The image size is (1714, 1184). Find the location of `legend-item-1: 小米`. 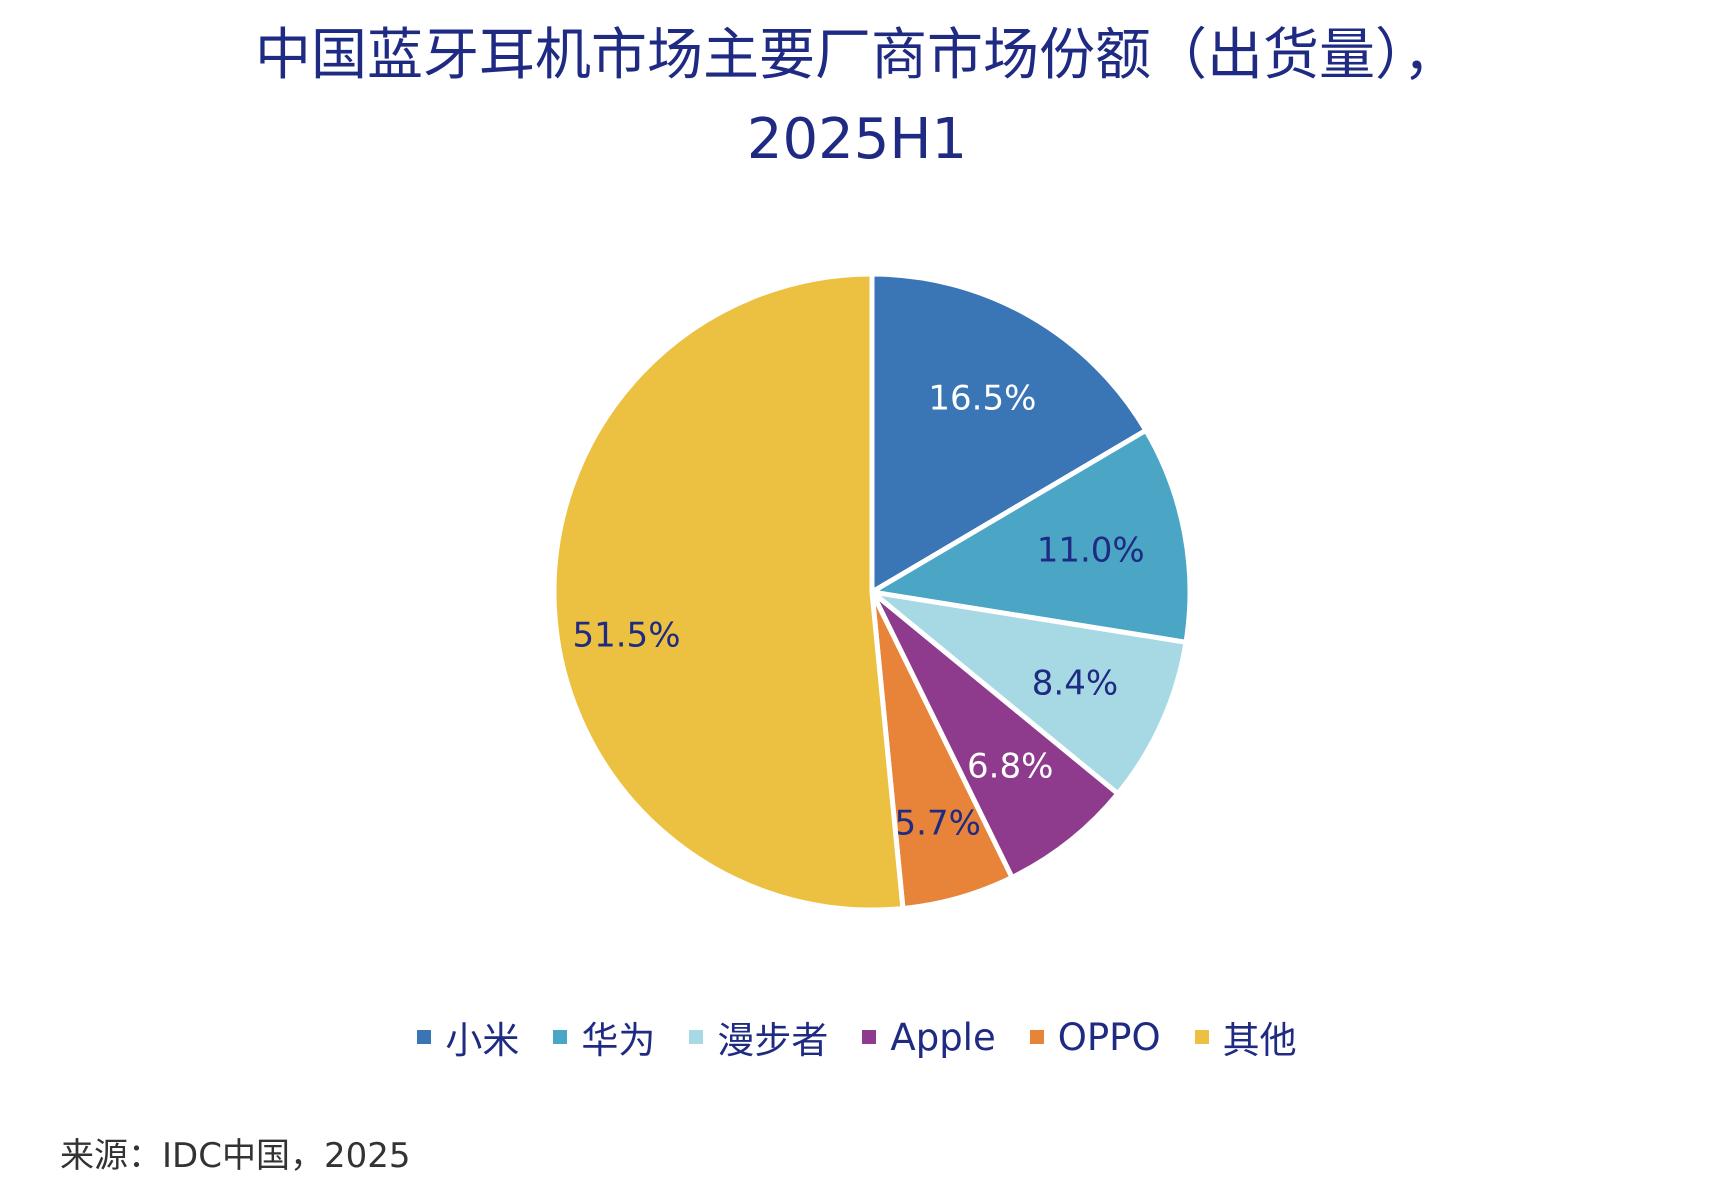

legend-item-1: 小米 is located at coordinates (468, 1037).